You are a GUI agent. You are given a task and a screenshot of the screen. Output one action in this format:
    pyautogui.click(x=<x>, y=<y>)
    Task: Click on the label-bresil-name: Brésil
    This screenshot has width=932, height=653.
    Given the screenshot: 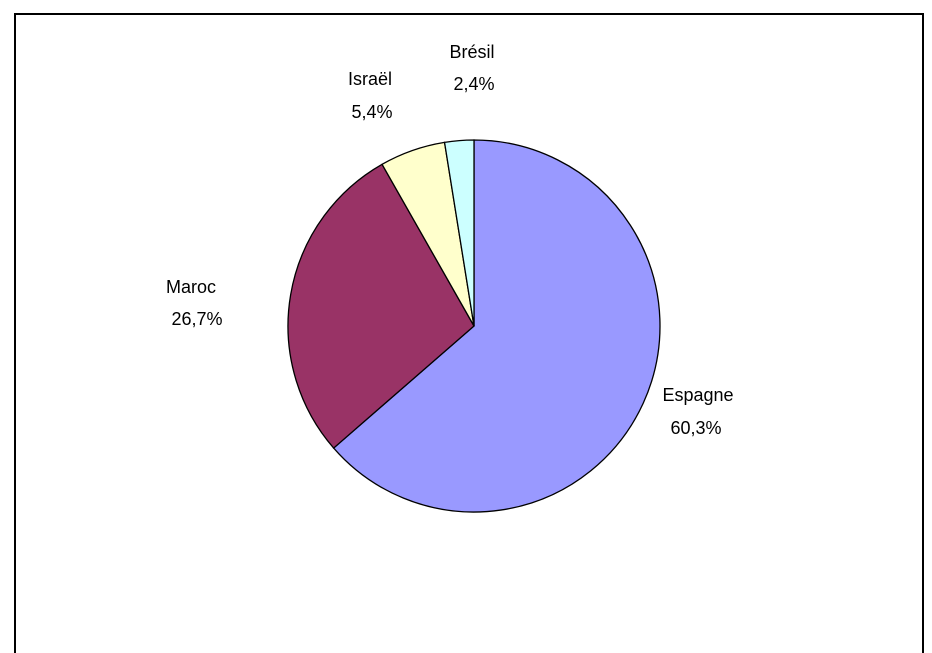 What is the action you would take?
    pyautogui.click(x=471, y=52)
    